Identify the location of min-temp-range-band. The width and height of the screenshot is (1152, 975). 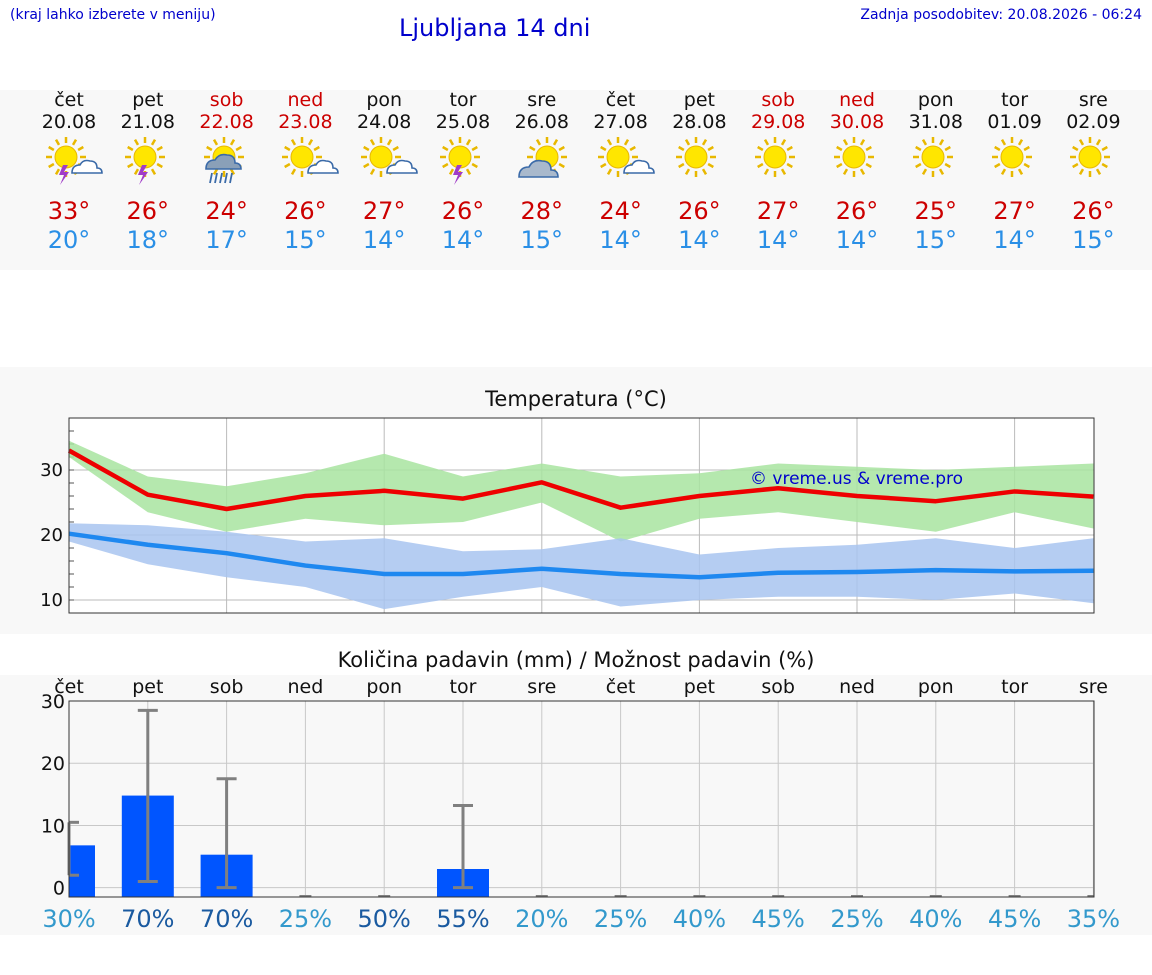
(581, 566).